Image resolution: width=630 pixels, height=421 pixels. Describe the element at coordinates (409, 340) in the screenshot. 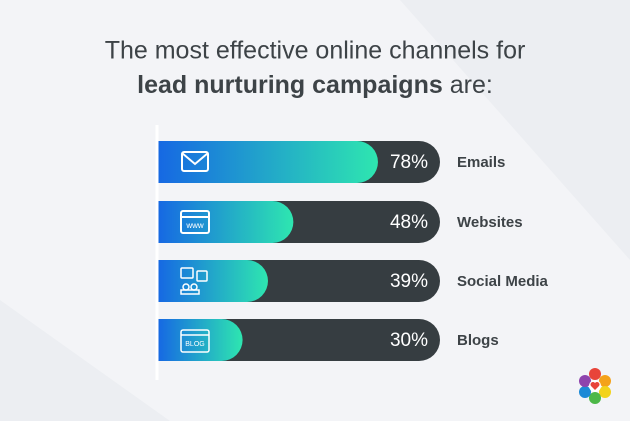

I see `value-label: 30%` at that location.